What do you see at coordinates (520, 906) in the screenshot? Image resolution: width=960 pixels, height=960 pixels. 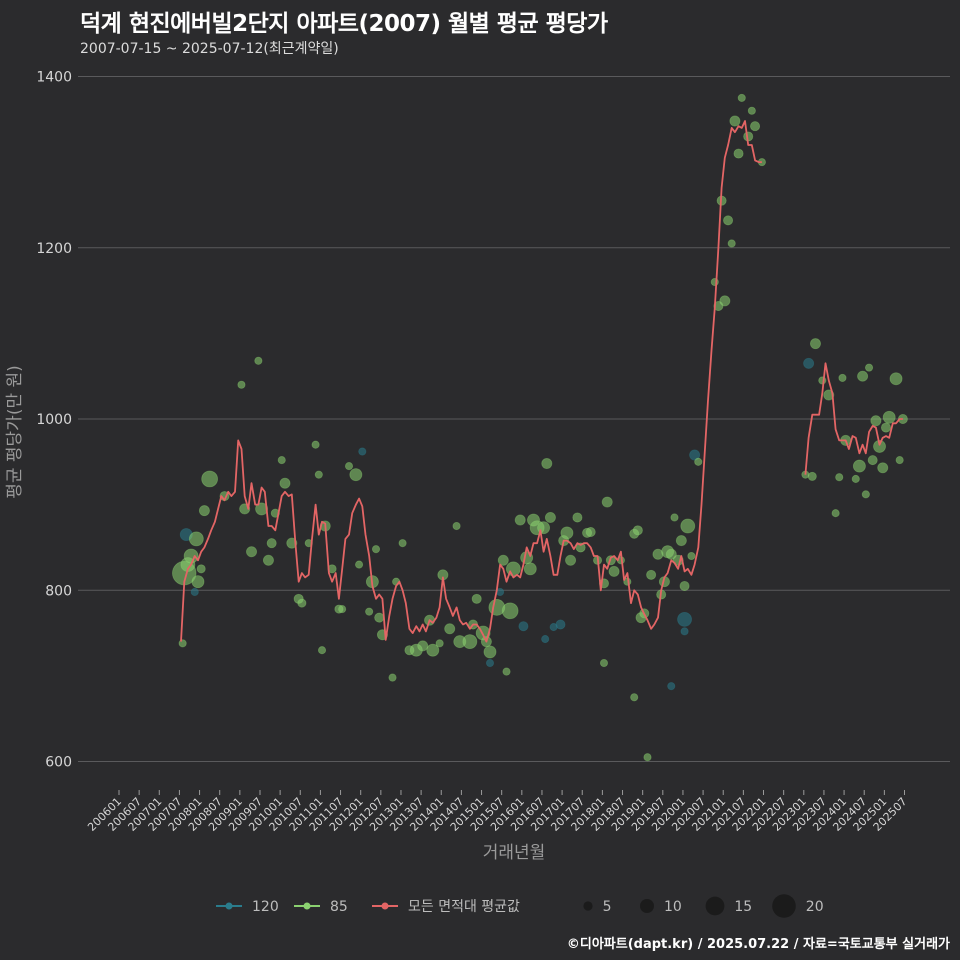 I see `legend: 120 85 모든 면적대 평균값 5 10 15 20` at bounding box center [520, 906].